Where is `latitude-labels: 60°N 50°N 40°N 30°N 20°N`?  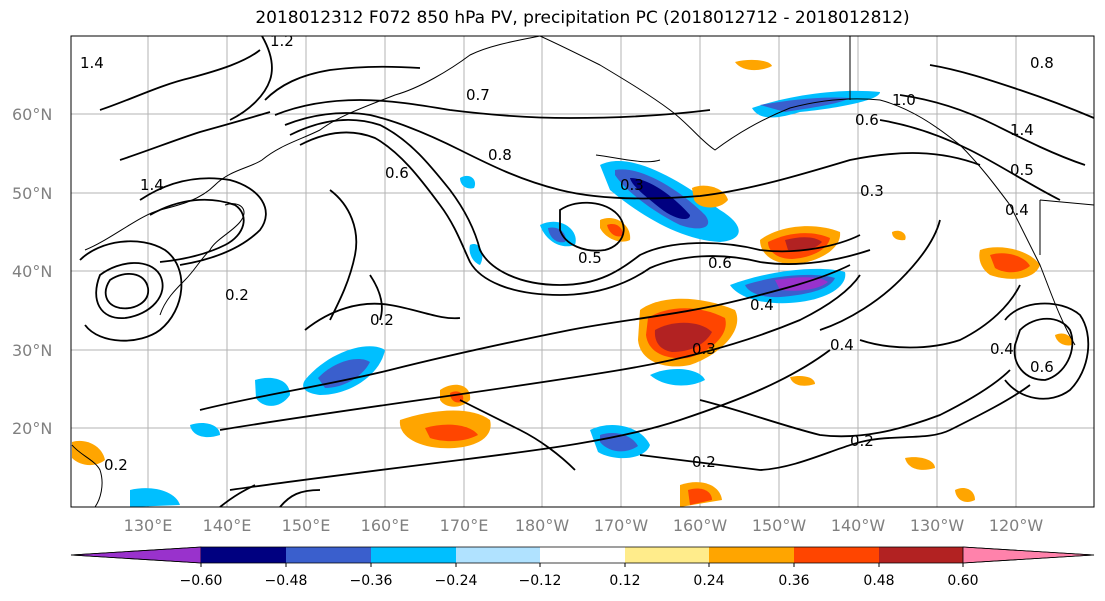 latitude-labels: 60°N 50°N 40°N 30°N 20°N is located at coordinates (32, 271).